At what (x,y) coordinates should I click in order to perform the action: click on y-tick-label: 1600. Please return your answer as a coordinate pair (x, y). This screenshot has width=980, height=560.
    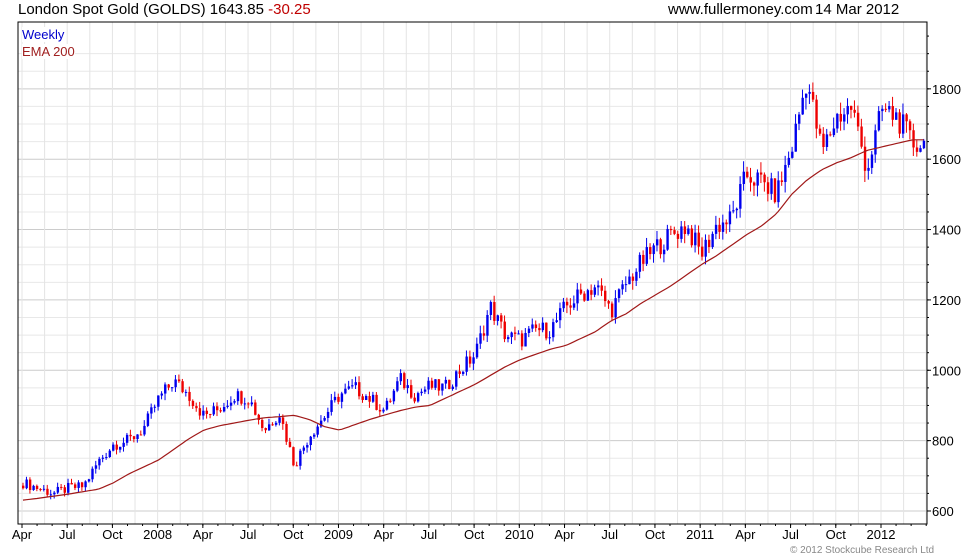
    Looking at the image, I should click on (946, 159).